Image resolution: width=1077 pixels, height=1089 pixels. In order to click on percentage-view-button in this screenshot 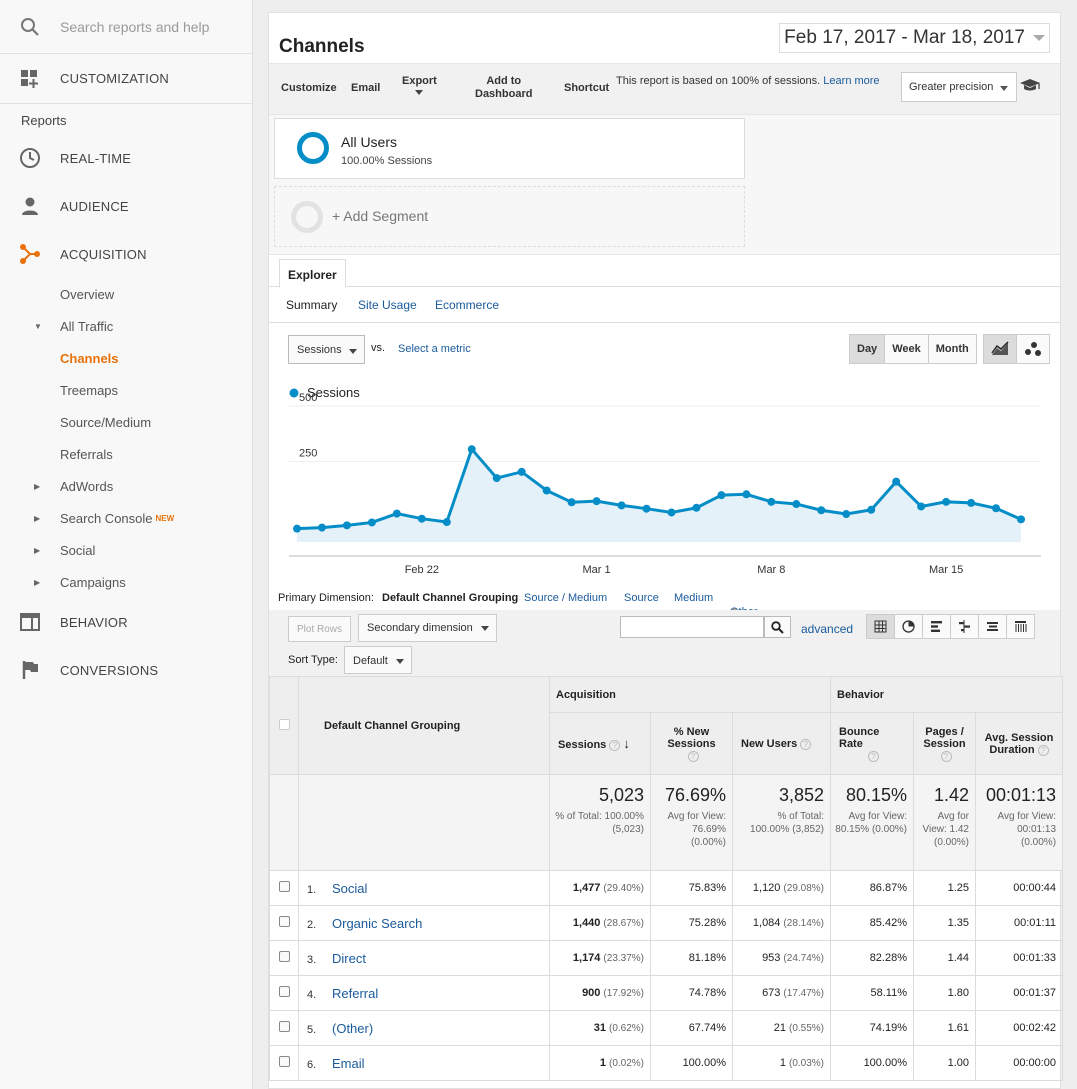, I will do `click(908, 626)`.